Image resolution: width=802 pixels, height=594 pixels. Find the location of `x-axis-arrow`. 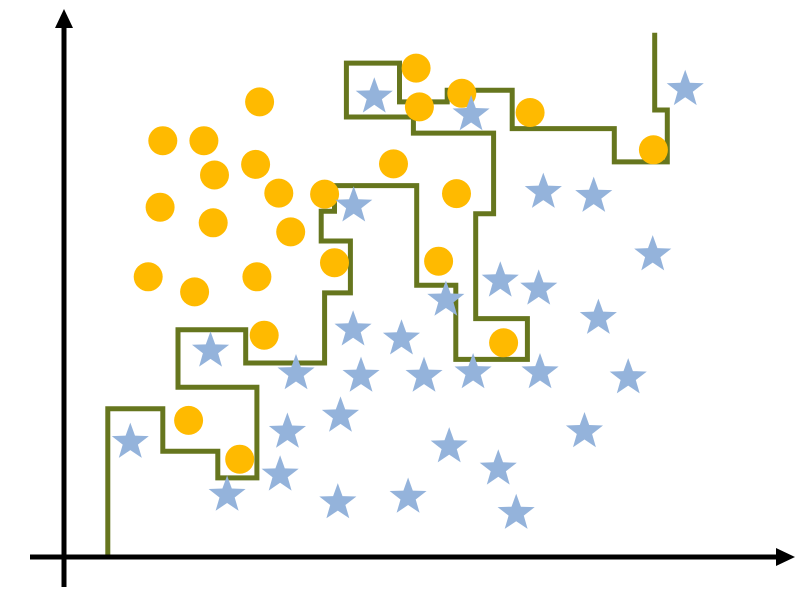

x-axis-arrow is located at coordinates (785, 557).